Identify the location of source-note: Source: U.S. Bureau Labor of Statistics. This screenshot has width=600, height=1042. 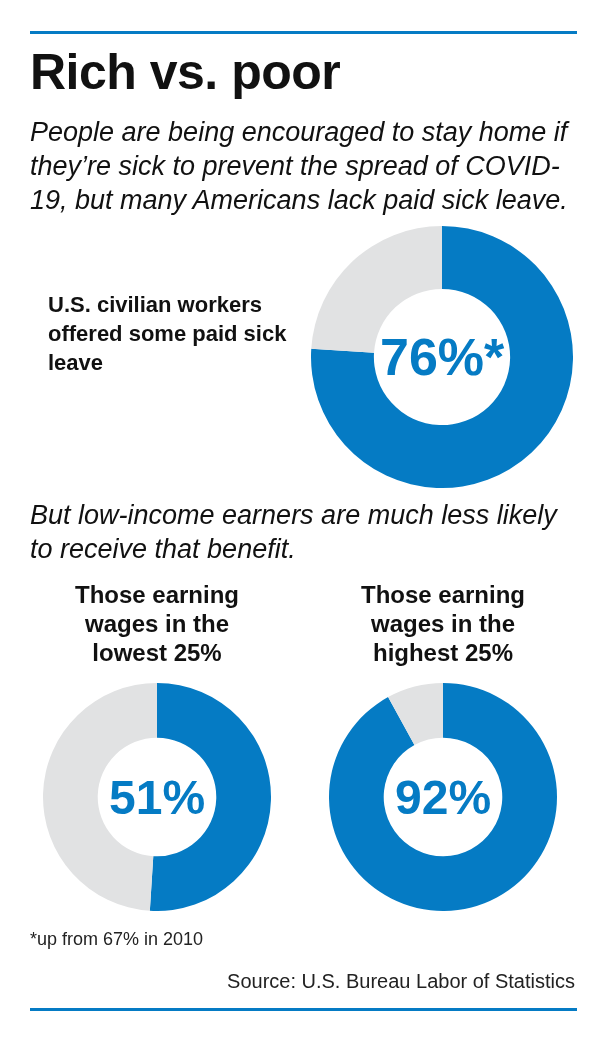
(401, 981).